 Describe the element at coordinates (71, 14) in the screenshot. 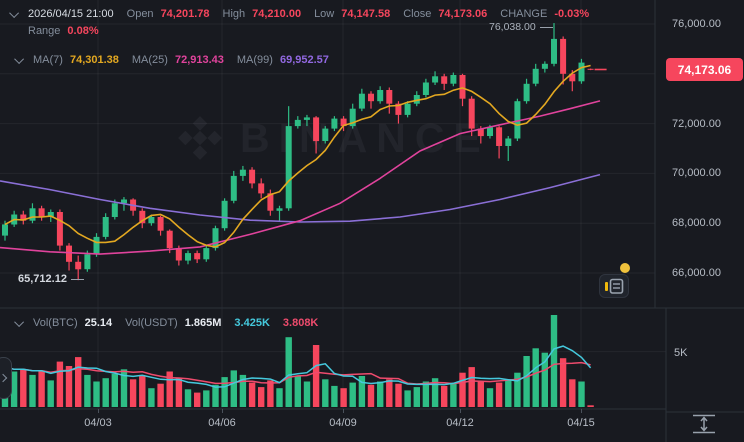

I see `candle-time: 2026/04/15 21:00` at that location.